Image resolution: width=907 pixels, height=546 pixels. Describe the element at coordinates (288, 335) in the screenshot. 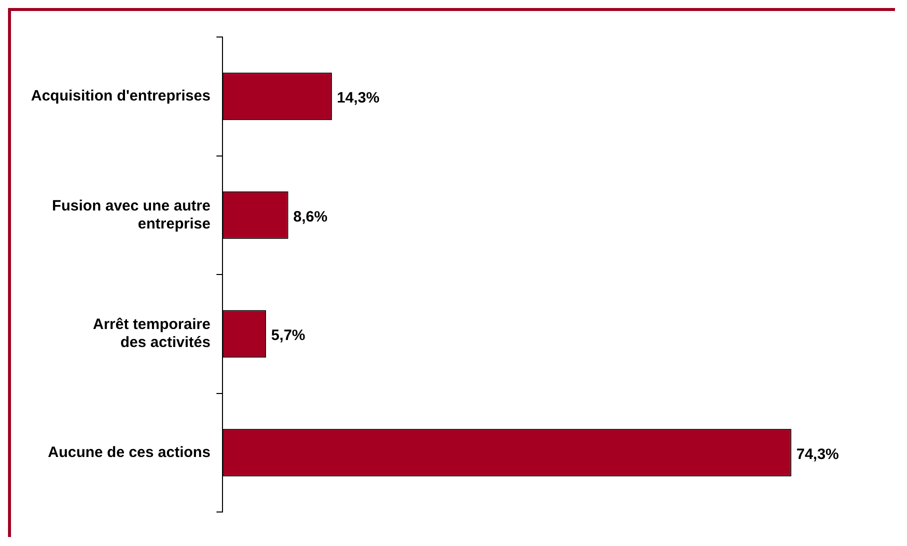

I see `data-label: 5,7%` at that location.